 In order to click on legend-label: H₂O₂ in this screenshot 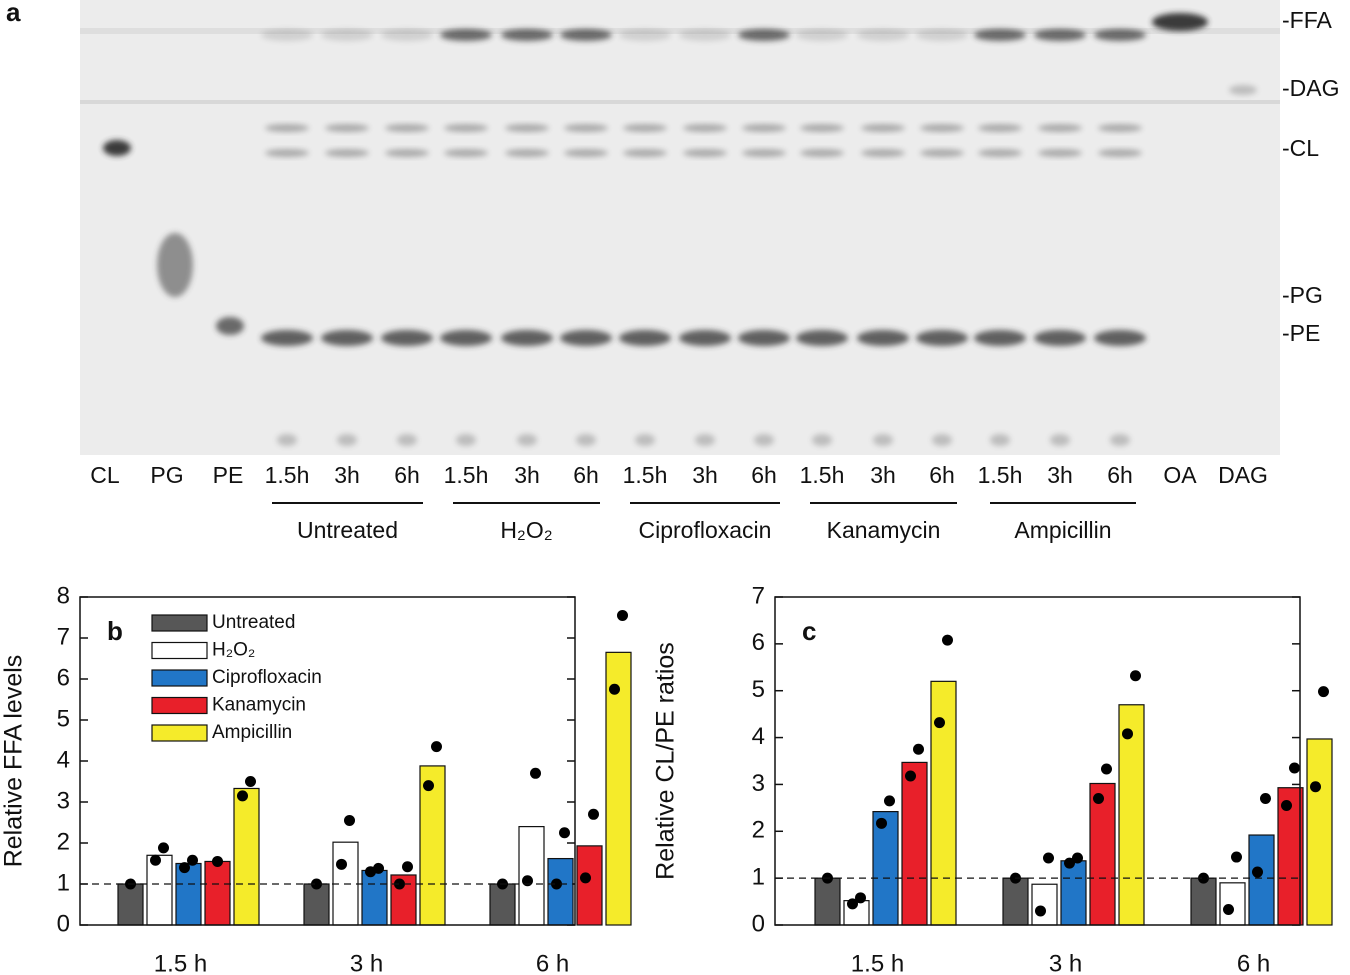, I will do `click(233, 650)`.